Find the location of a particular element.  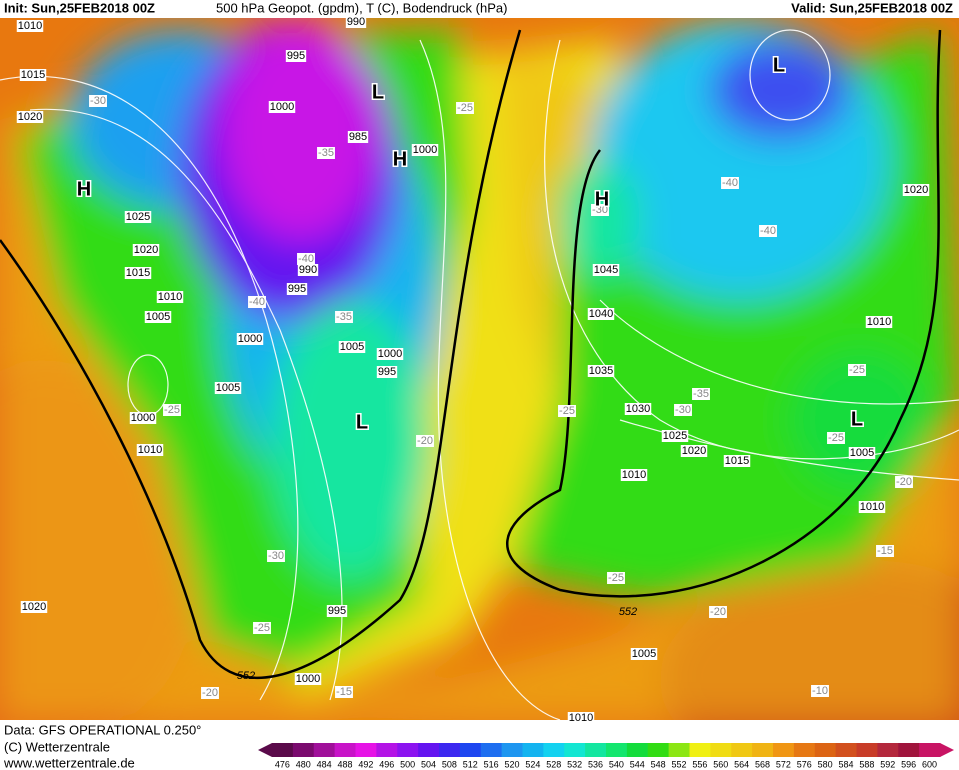

colorbar-label: 568 is located at coordinates (762, 764).